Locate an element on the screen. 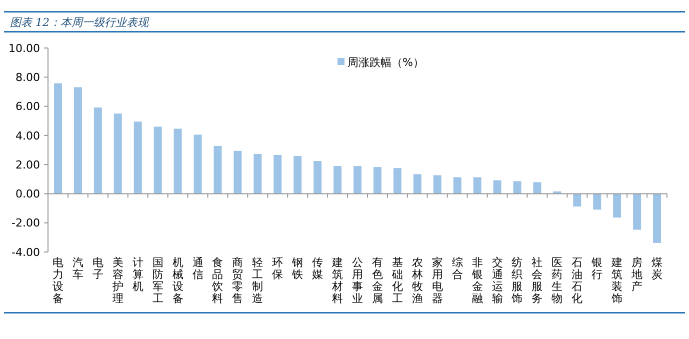 The image size is (689, 339). x-tick-label: 基础化工 is located at coordinates (396, 281).